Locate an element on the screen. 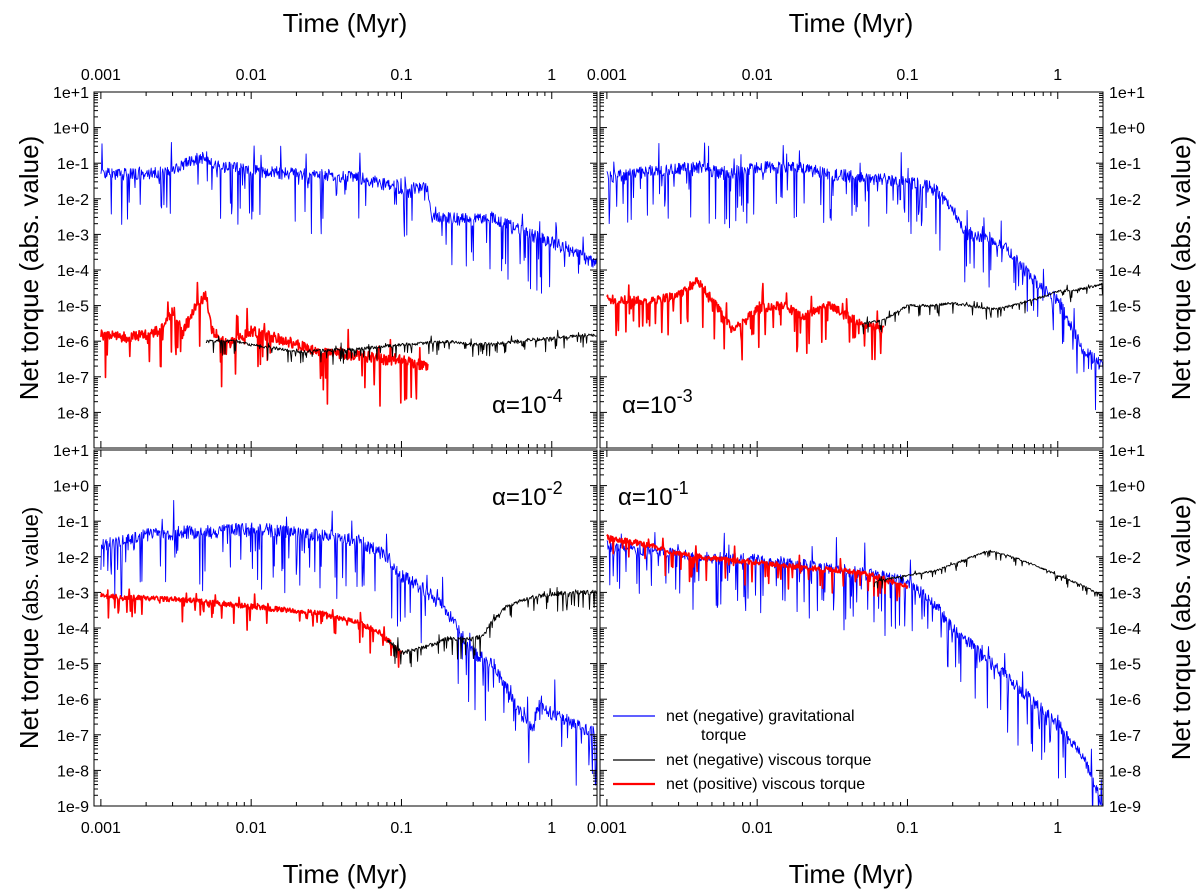 This screenshot has height=891, width=1199. alpha-annotation: α=10-3 is located at coordinates (657, 402).